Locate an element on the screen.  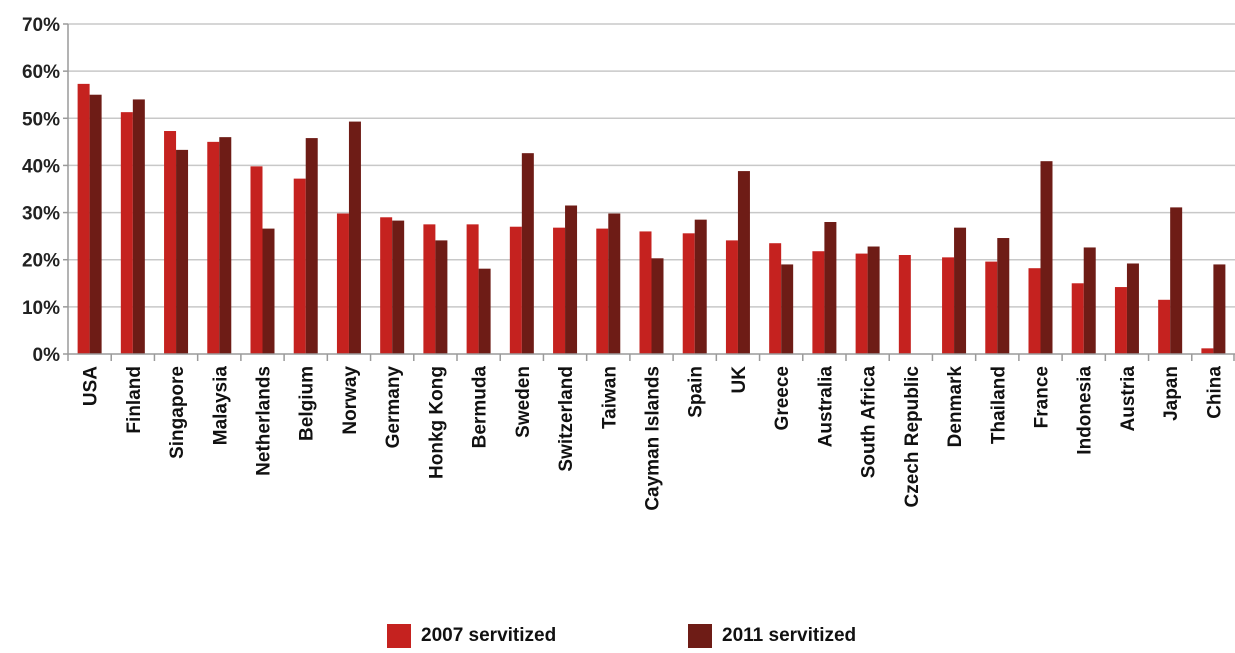
x-category-label: France is located at coordinates (1042, 397).